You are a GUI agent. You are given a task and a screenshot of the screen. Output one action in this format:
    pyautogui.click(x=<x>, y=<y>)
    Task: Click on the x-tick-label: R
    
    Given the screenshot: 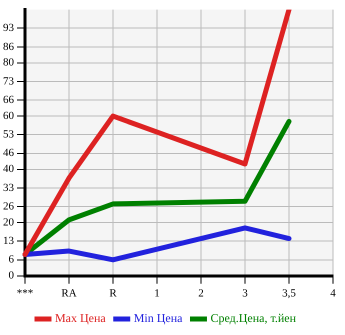 What is the action you would take?
    pyautogui.click(x=113, y=293)
    